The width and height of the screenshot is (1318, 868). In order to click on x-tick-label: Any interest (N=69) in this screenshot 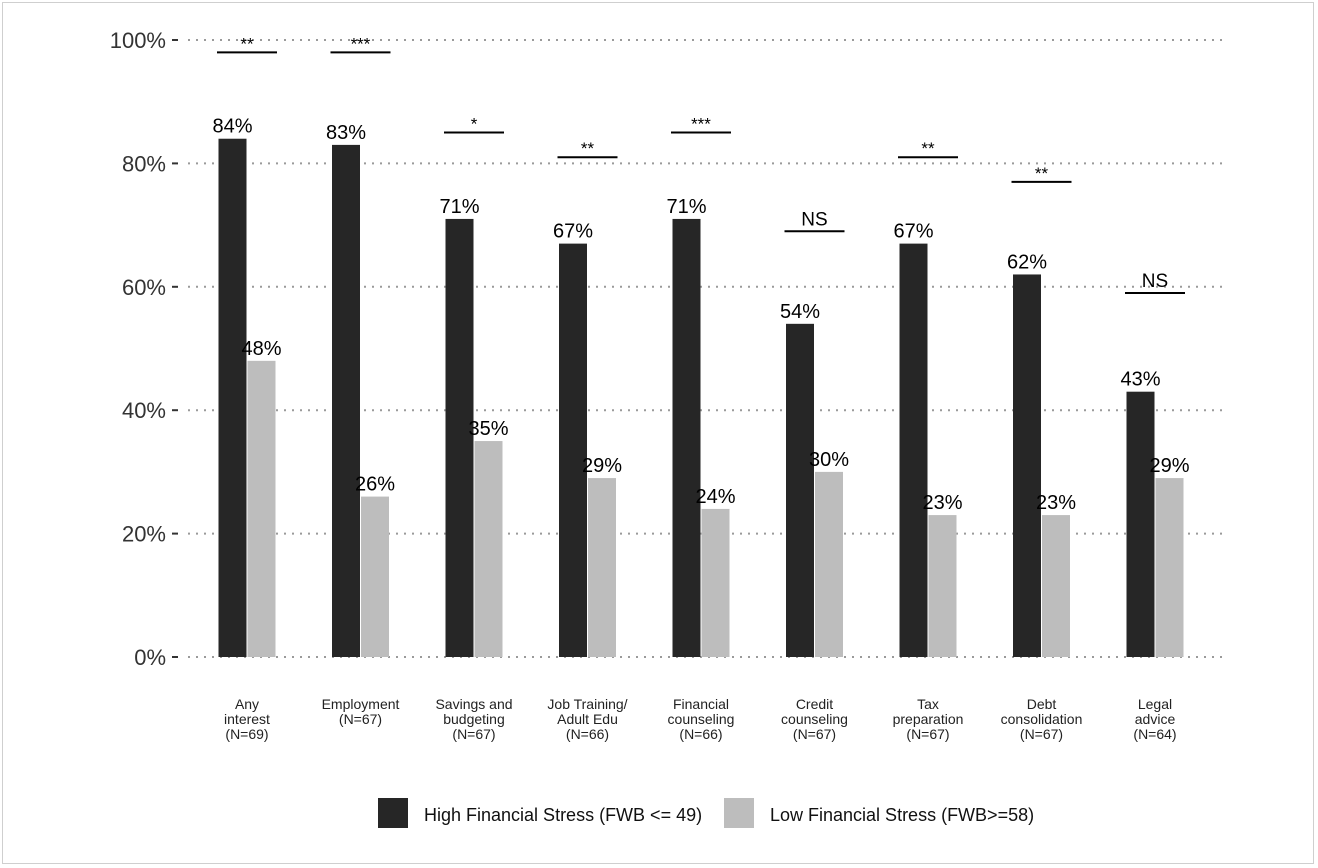, I will do `click(247, 719)`.